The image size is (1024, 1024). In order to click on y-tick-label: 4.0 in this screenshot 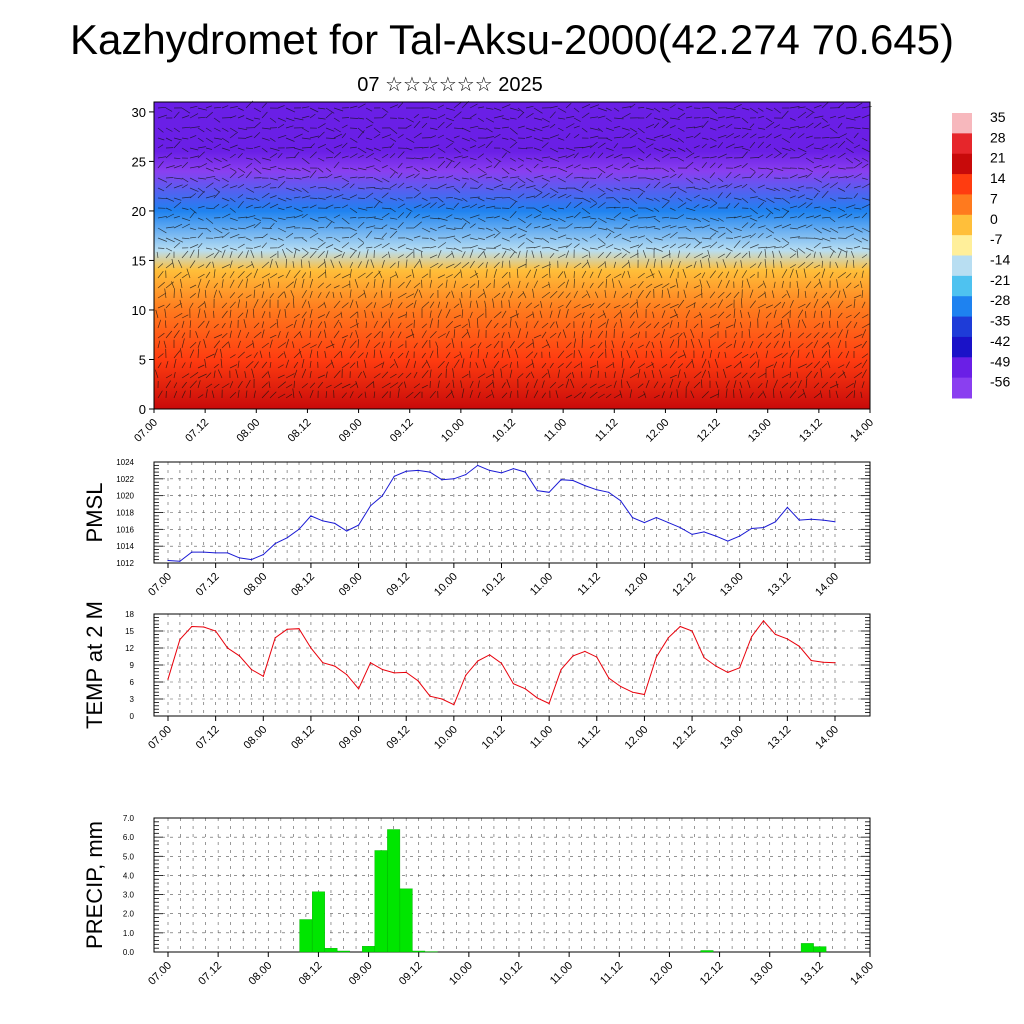, I will do `click(129, 875)`.